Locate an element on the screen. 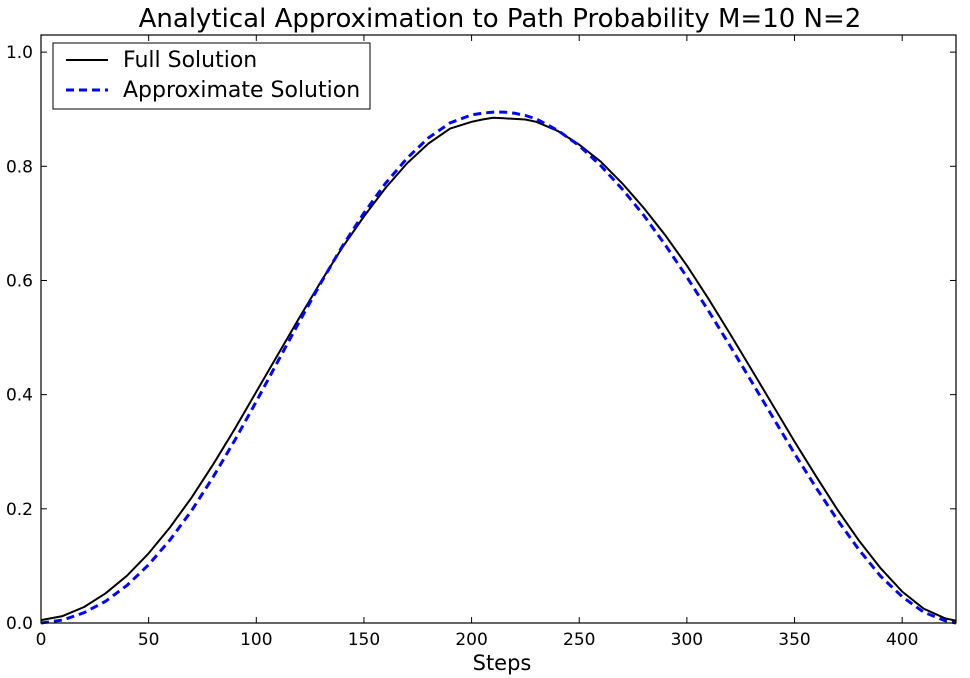 The image size is (970, 678). x-tick-label: 300 is located at coordinates (687, 640).